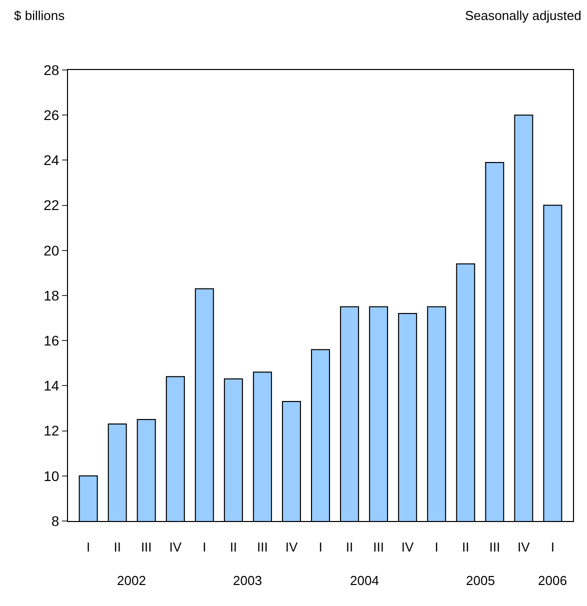  Describe the element at coordinates (364, 580) in the screenshot. I see `text: 2004` at that location.